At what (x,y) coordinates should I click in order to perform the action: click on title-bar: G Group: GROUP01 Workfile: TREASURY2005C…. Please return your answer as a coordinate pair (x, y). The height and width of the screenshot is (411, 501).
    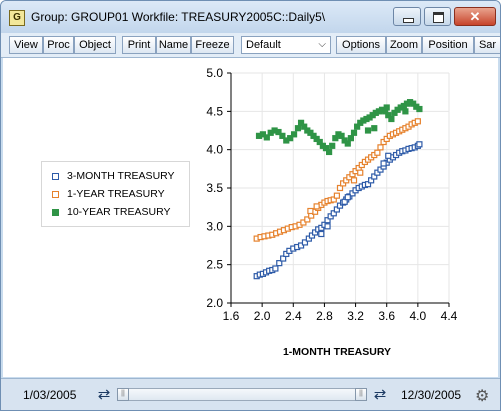
    Looking at the image, I should click on (250, 17).